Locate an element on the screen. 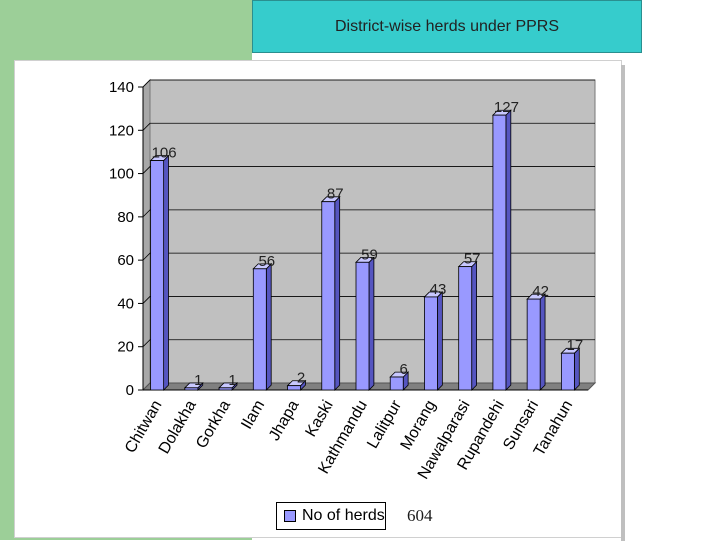 The width and height of the screenshot is (720, 541). chart-title: District-wise herds under PPRS is located at coordinates (447, 26).